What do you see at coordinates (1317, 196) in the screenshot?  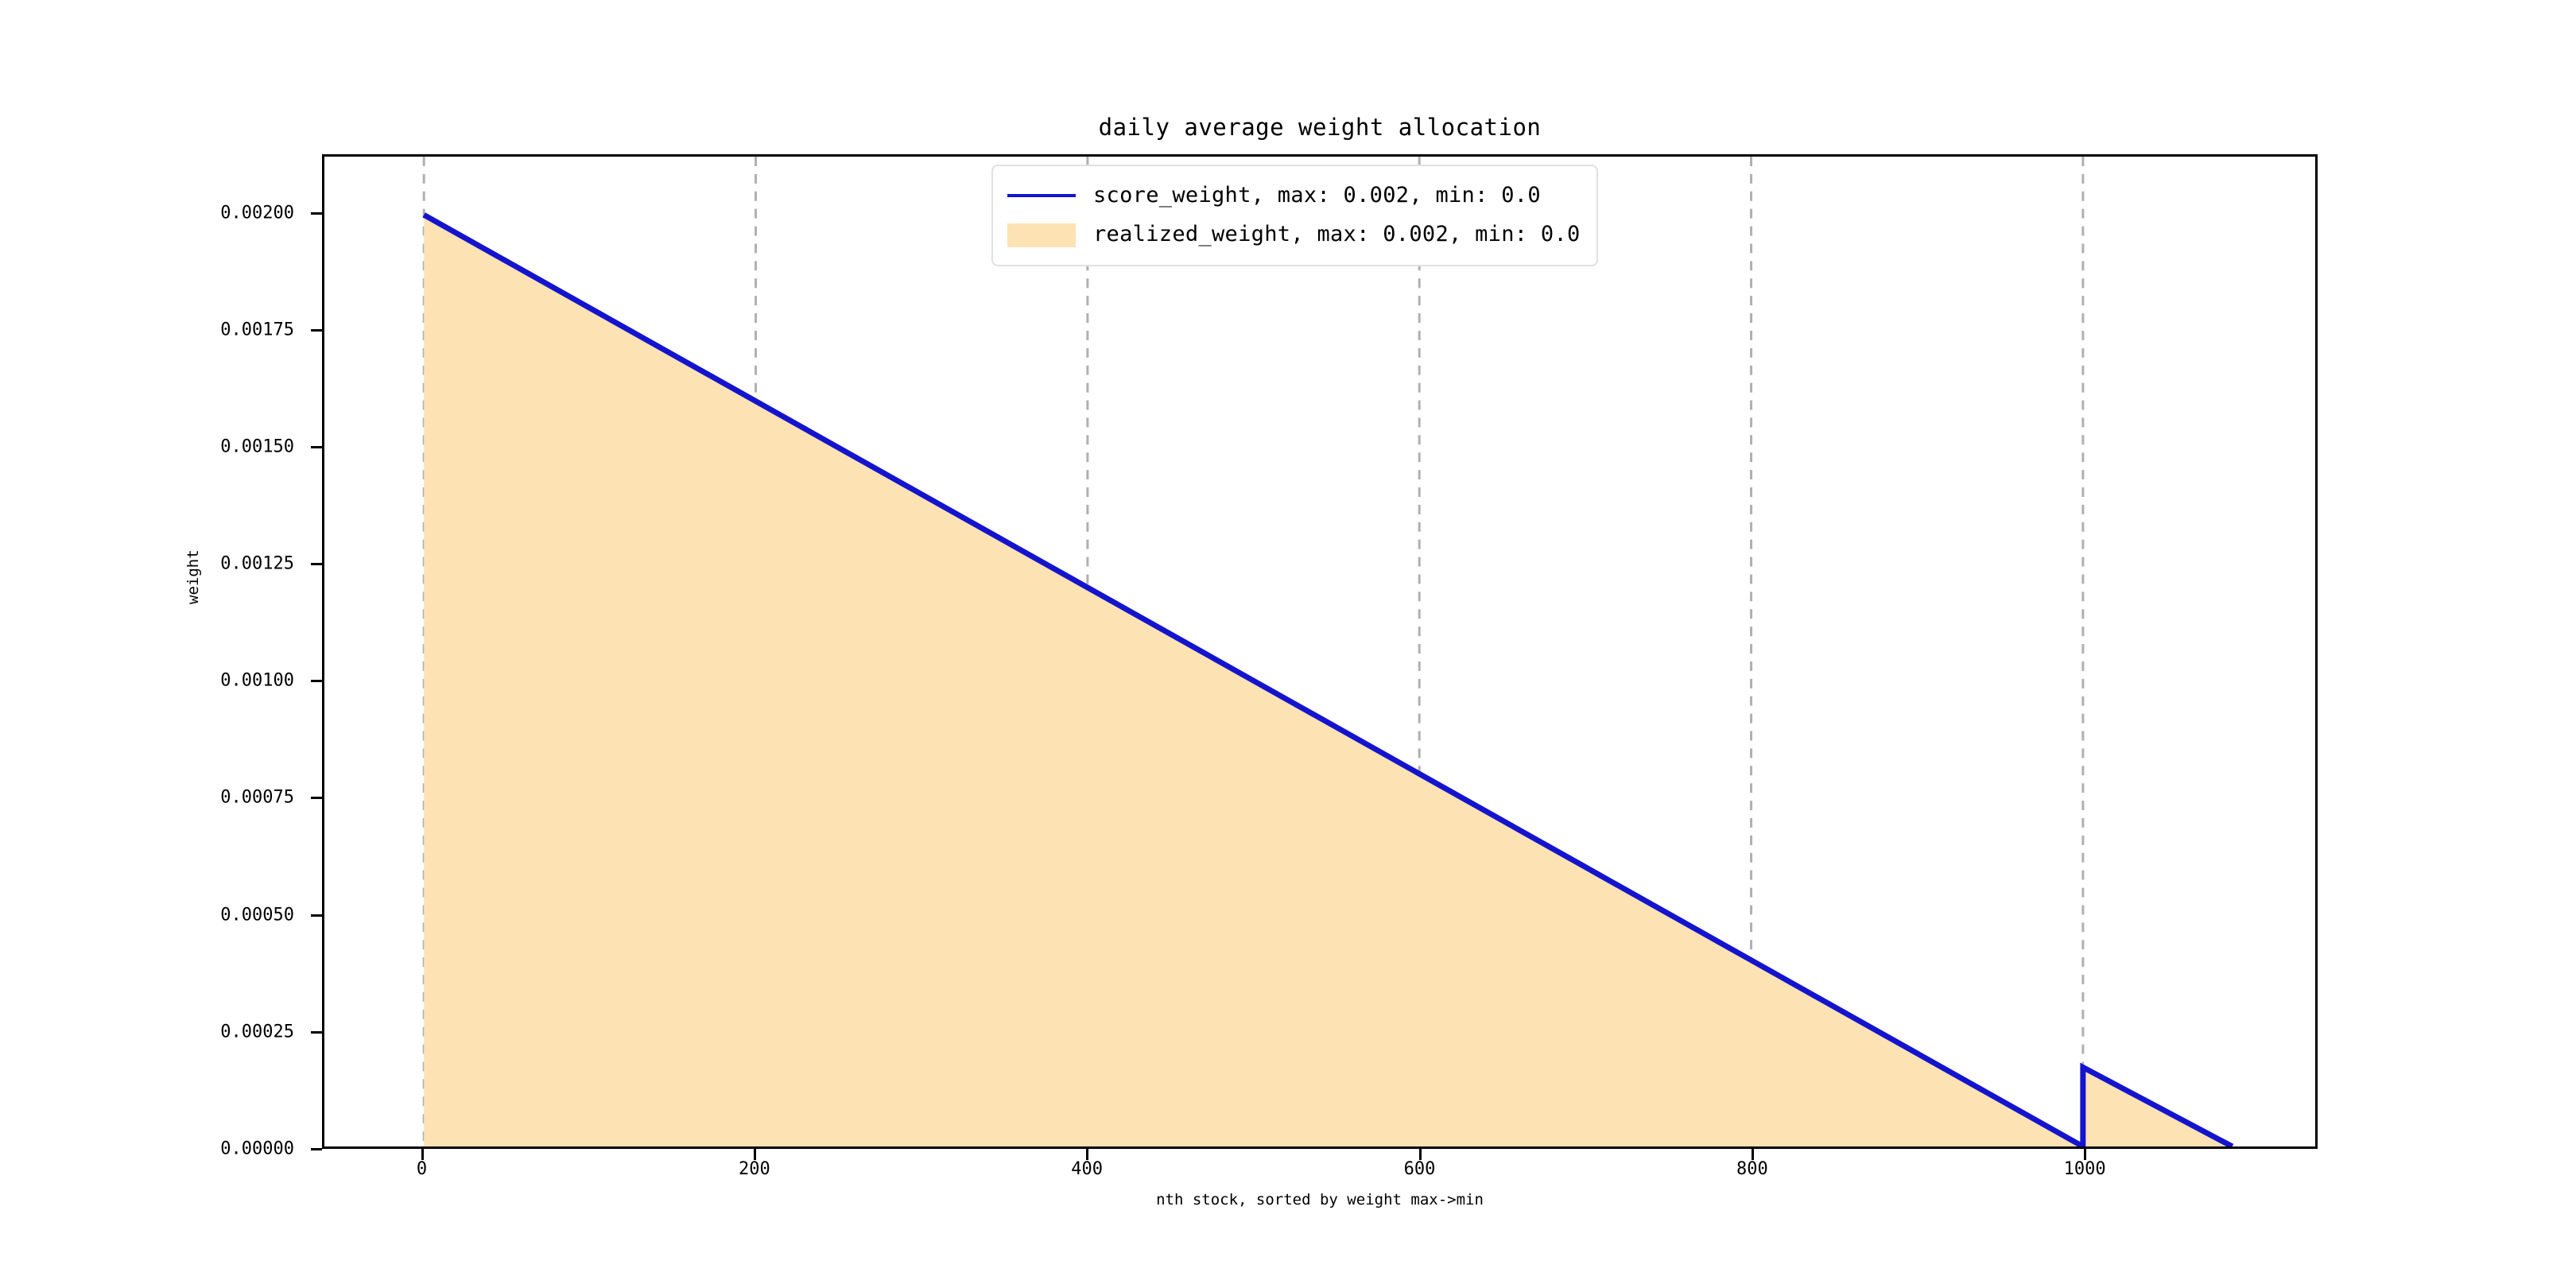 I see `legend-label-score-weight: score_weight, max: 0.002, min: 0.0` at bounding box center [1317, 196].